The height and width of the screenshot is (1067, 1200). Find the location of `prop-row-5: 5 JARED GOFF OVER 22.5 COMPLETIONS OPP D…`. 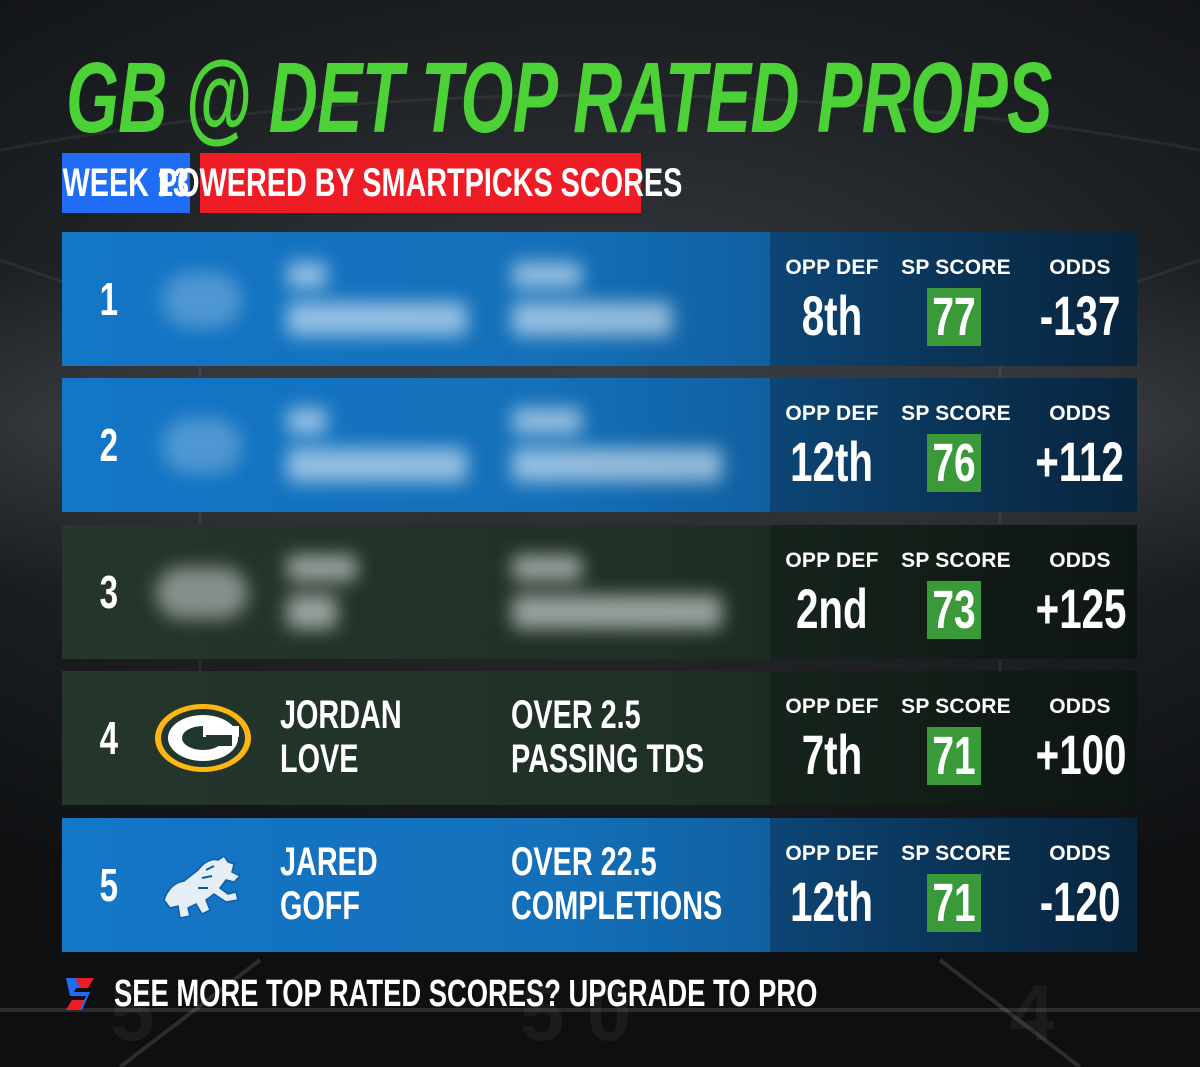

prop-row-5: 5 JARED GOFF OVER 22.5 COMPLETIONS OPP D… is located at coordinates (599, 885).